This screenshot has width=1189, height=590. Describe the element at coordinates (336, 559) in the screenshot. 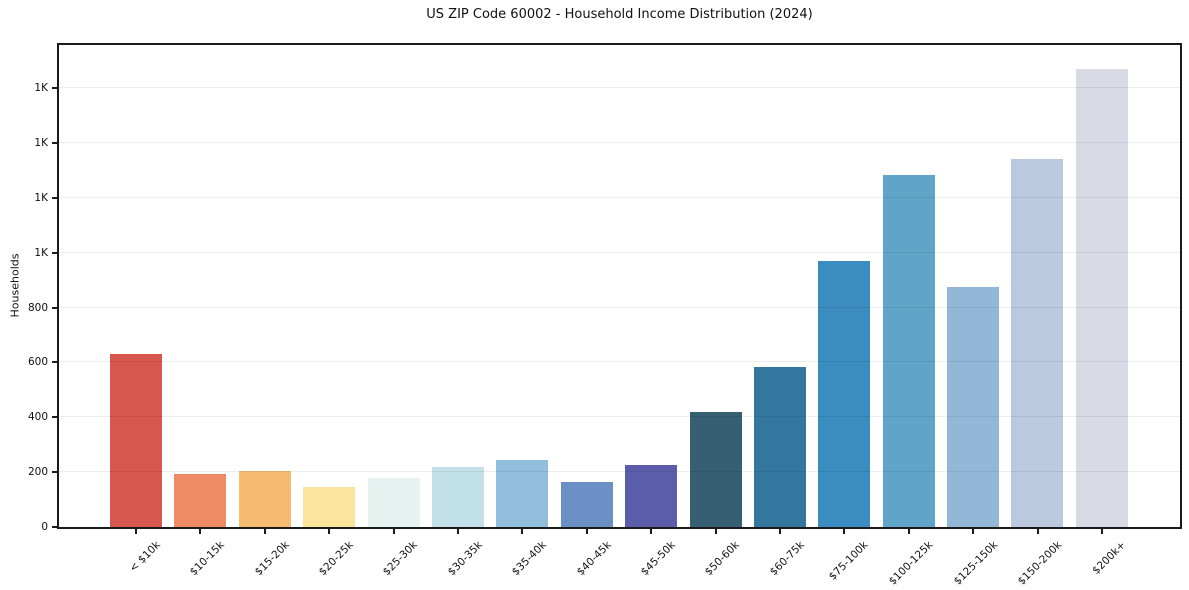

I see `x-tick-label: $20-25k` at that location.